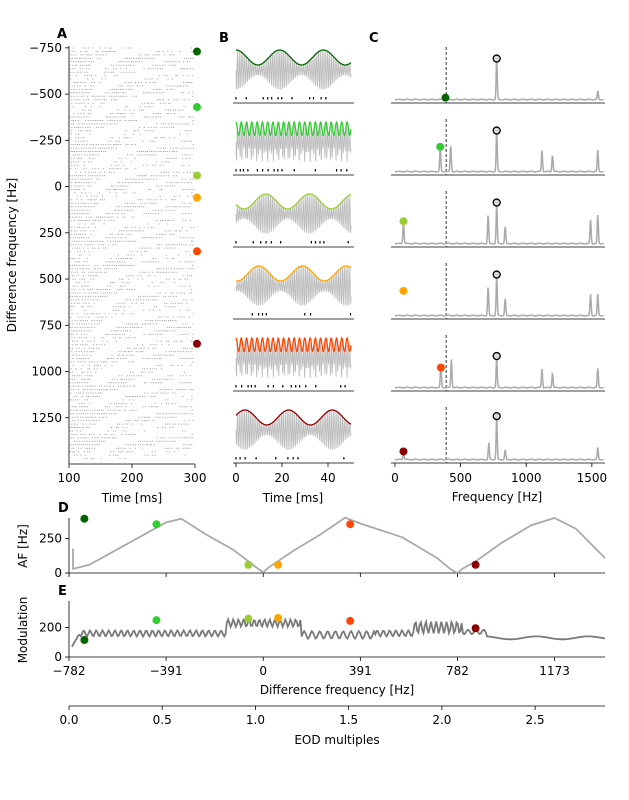 This screenshot has height=800, width=629. I want to click on panel-b-row-f3, so click(293, 220).